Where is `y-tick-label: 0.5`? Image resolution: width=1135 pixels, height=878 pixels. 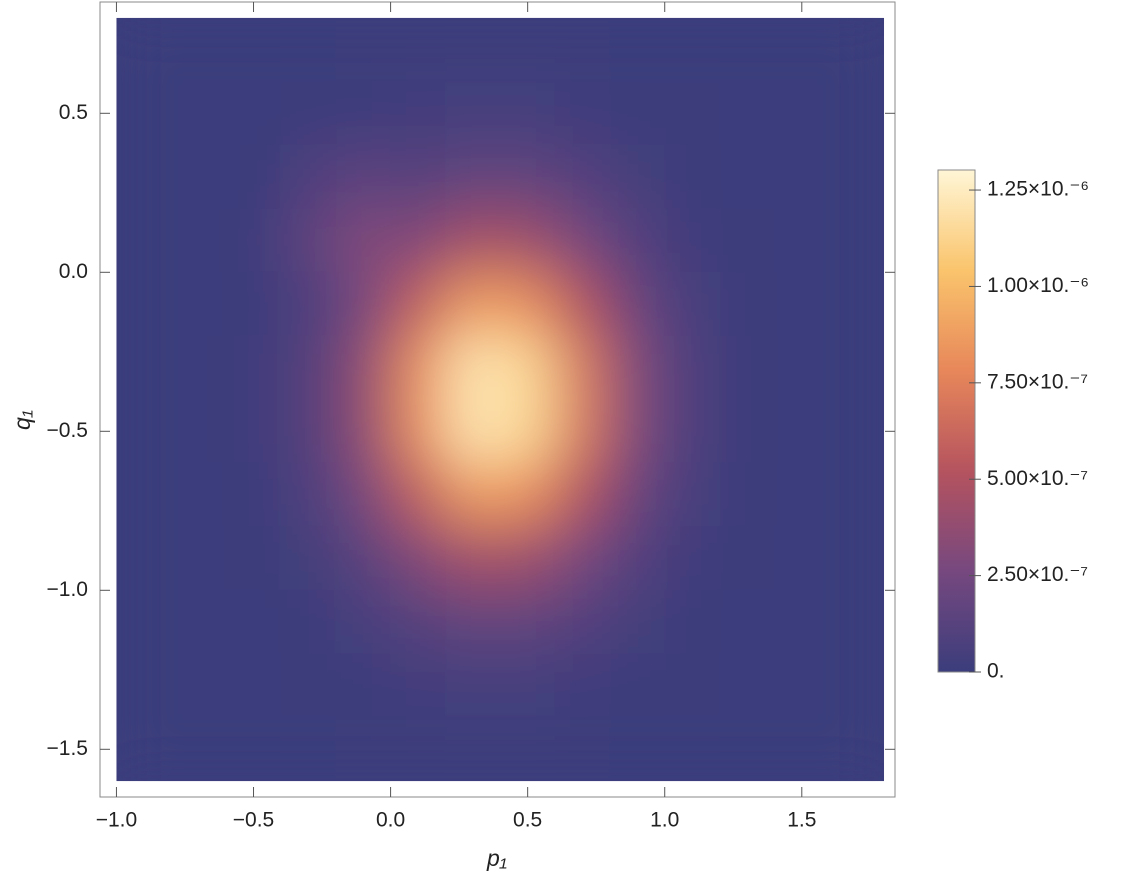
y-tick-label: 0.5 is located at coordinates (73, 112).